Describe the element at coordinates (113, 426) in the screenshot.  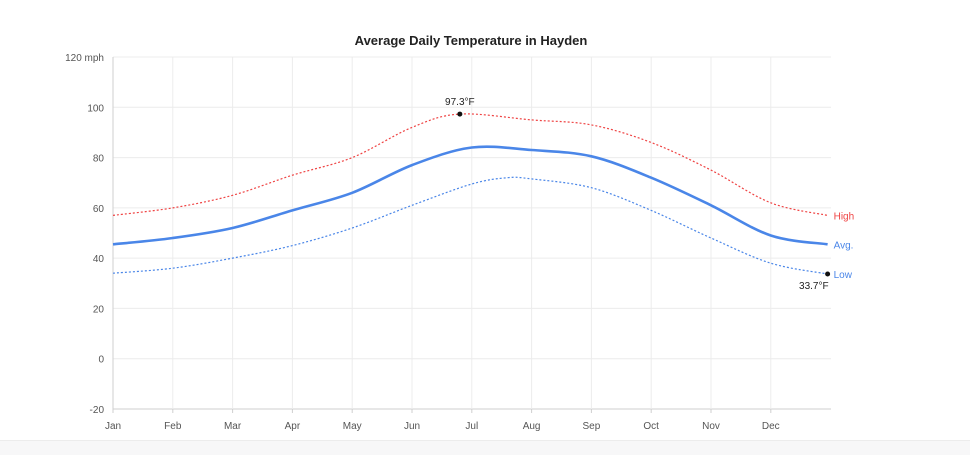
I see `x-tick-label: Jan` at that location.